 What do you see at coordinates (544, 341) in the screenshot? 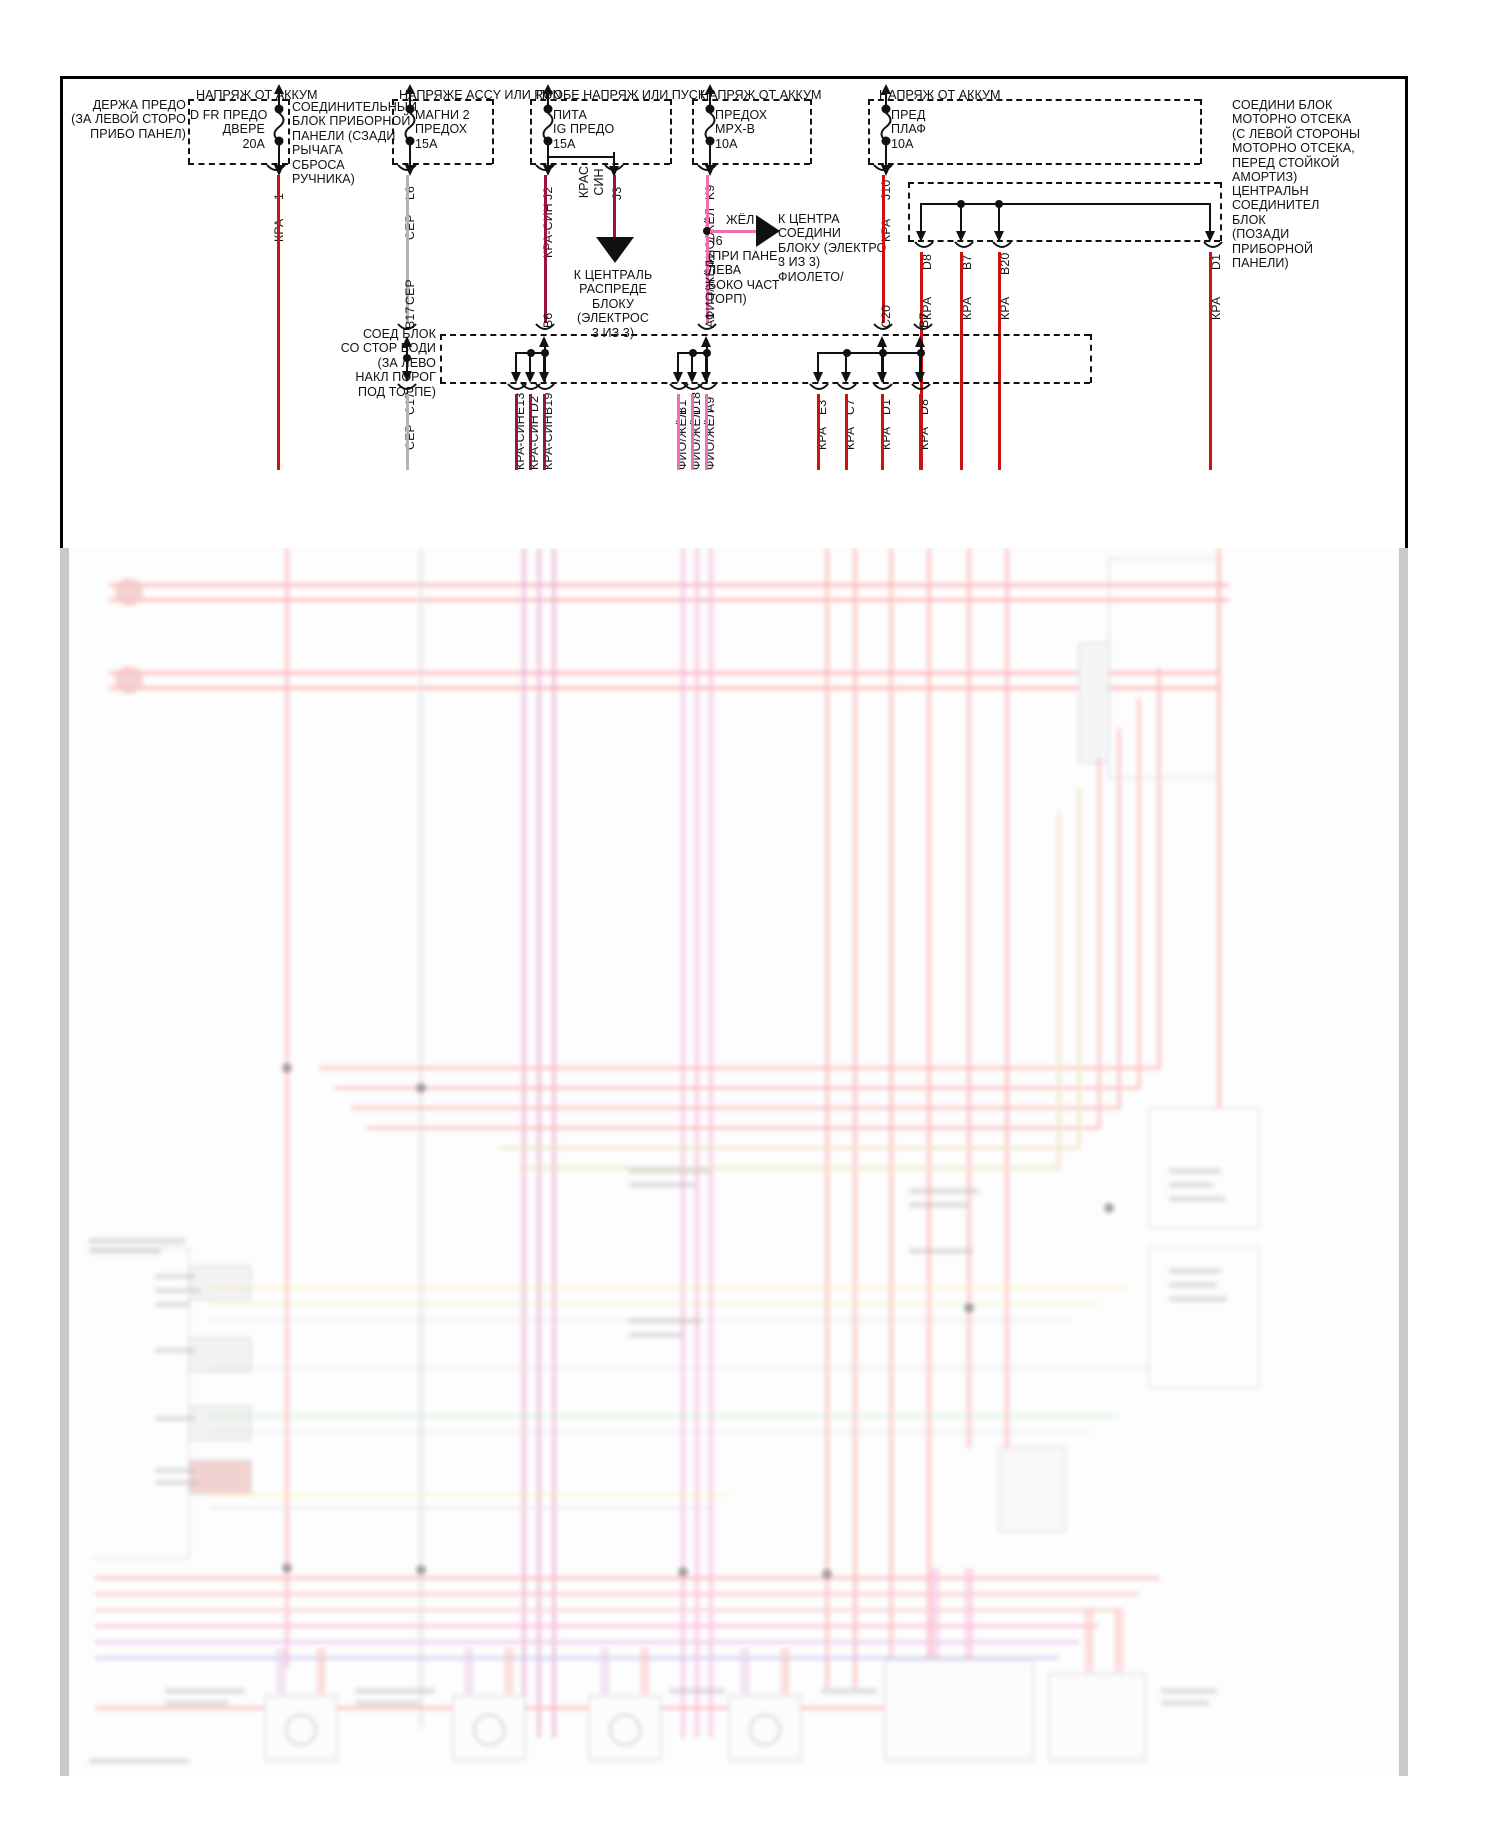
I see `dsb-arrow-up-b6` at bounding box center [544, 341].